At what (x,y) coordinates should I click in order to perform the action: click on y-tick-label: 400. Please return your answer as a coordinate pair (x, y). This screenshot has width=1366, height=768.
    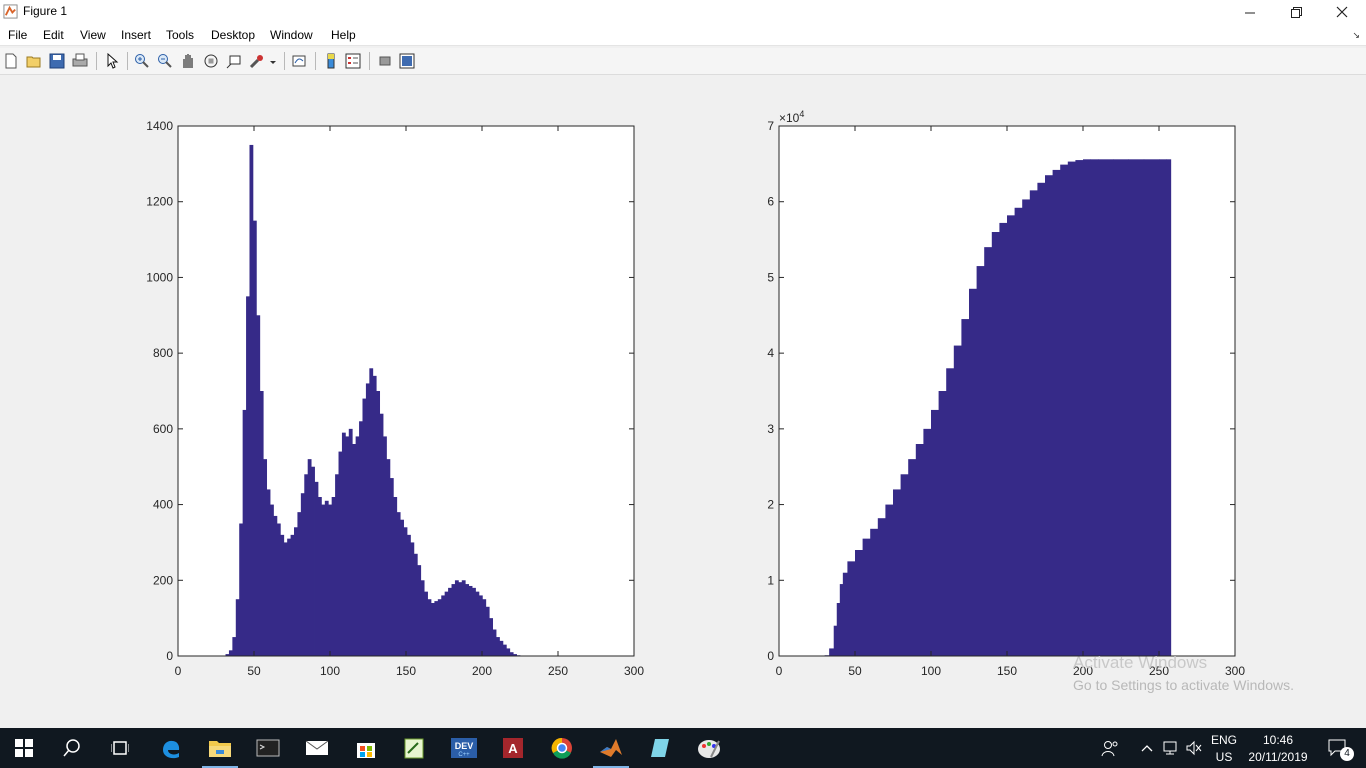
    Looking at the image, I should click on (163, 505).